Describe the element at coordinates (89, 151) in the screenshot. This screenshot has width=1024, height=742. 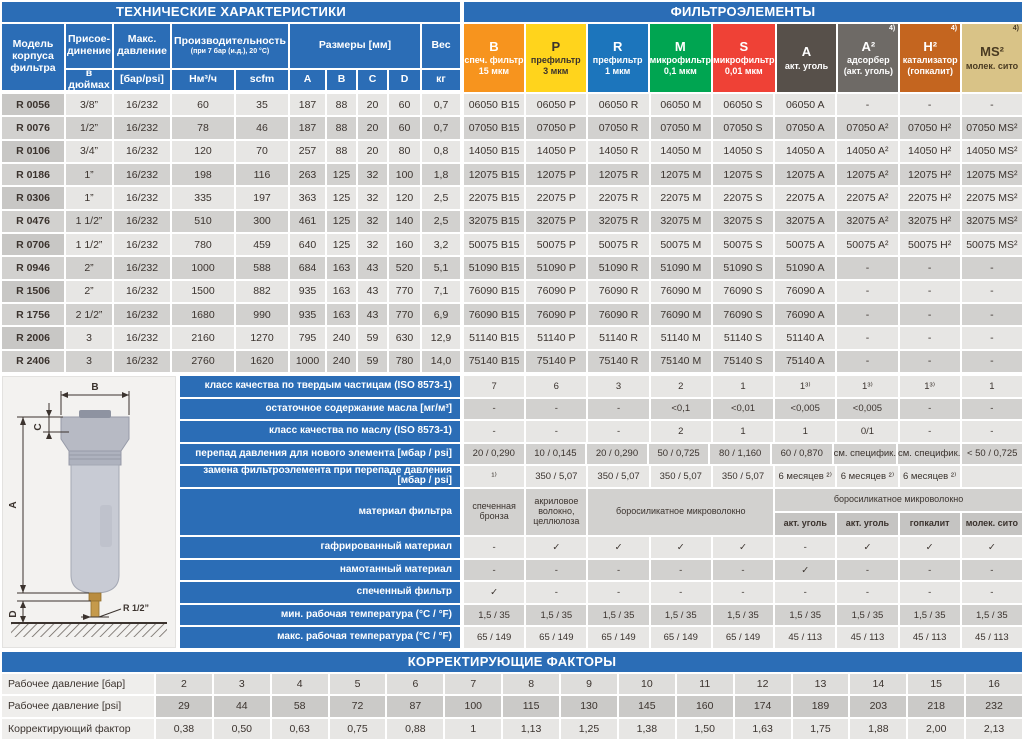
I see `tech-value-cell: 3/4”` at that location.